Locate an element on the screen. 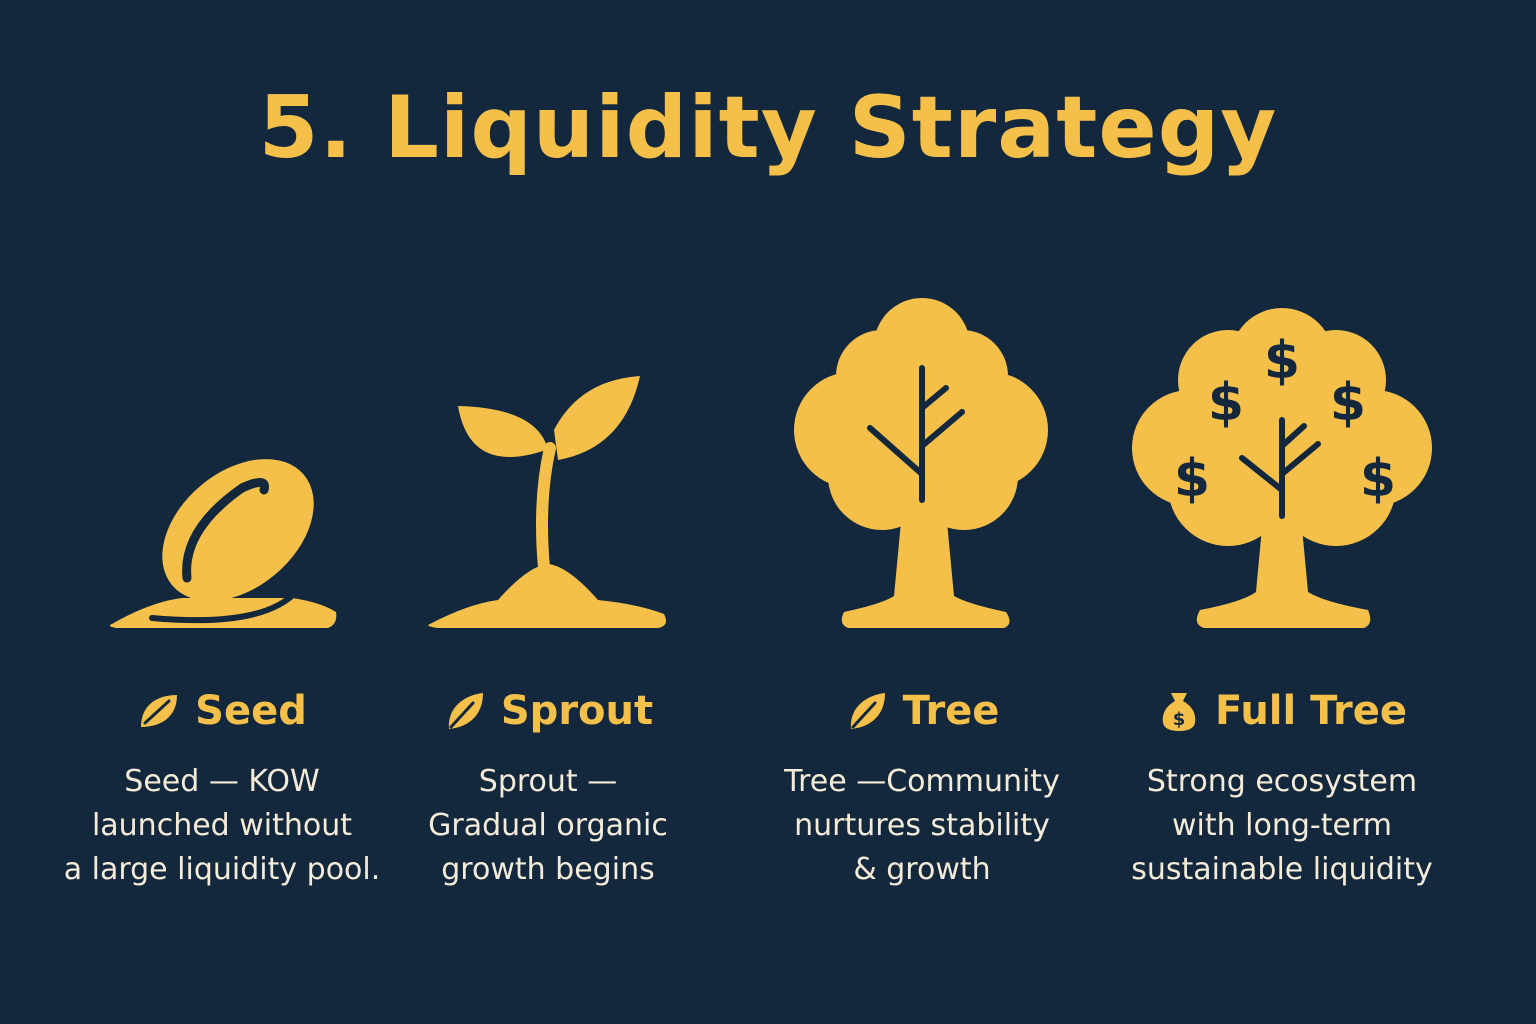 The height and width of the screenshot is (1024, 1536). seed-illustration is located at coordinates (223, 543).